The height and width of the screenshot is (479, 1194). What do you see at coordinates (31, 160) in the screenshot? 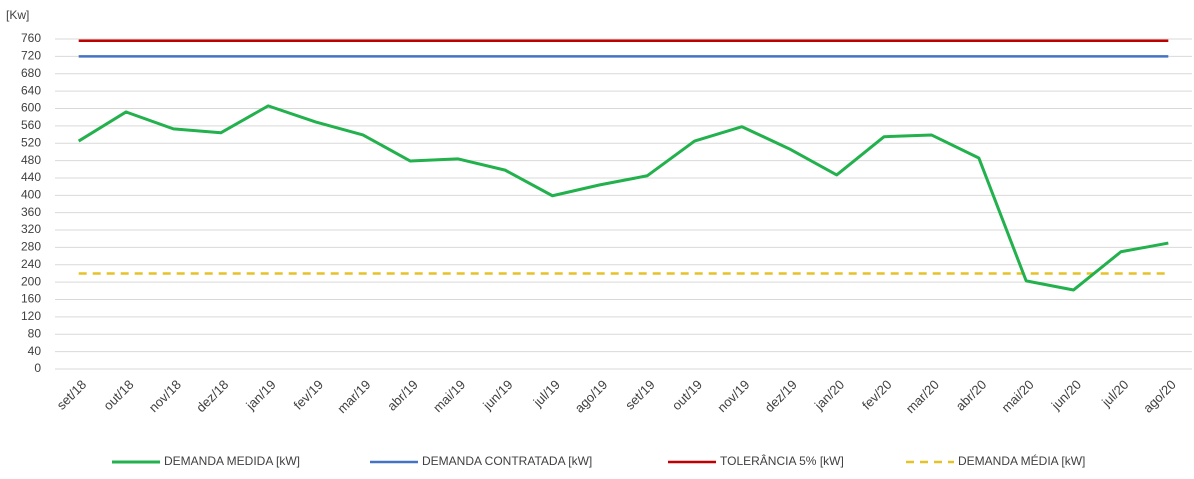
I see `y-tick-label: 480` at bounding box center [31, 160].